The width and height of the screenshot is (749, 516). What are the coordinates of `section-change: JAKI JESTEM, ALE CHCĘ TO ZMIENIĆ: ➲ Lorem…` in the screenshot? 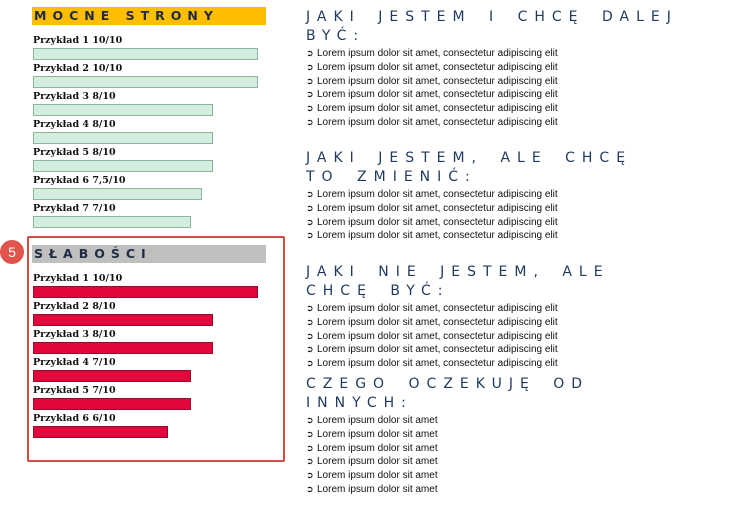 It's located at (491, 196).